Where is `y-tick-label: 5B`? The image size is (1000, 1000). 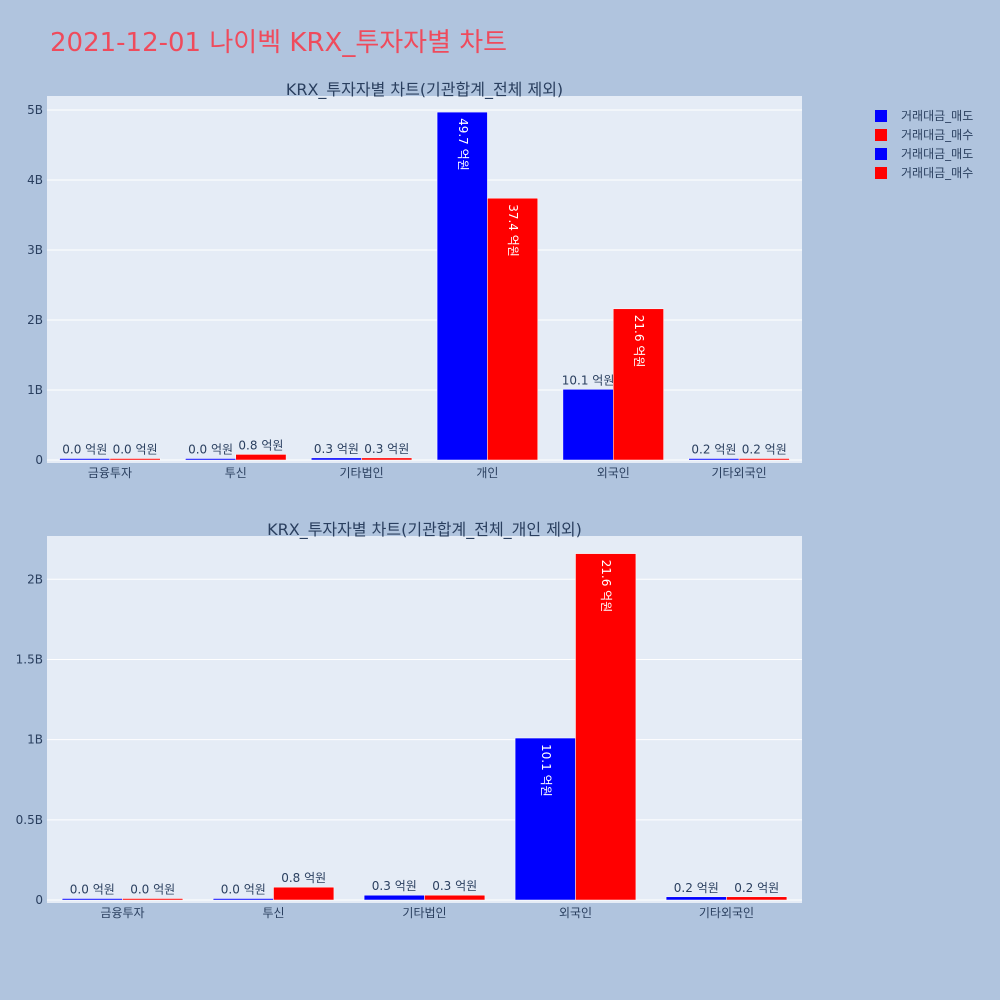 y-tick-label: 5B is located at coordinates (35, 110).